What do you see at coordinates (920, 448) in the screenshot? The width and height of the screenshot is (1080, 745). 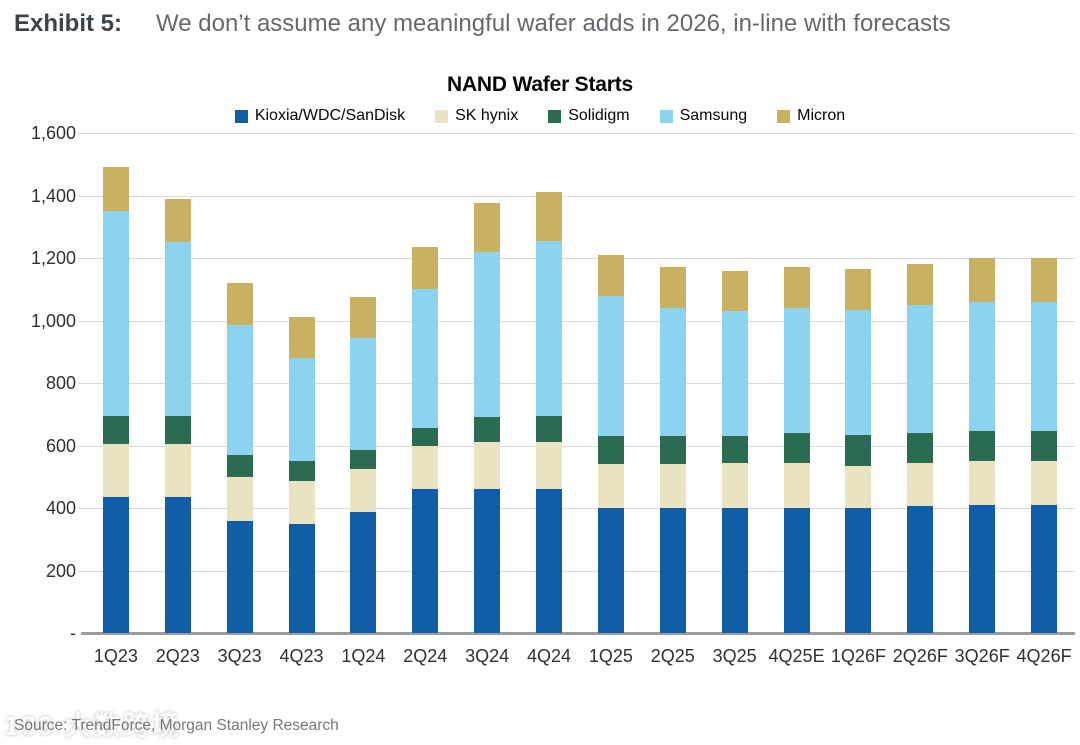 I see `stacked-bar-2q26f` at bounding box center [920, 448].